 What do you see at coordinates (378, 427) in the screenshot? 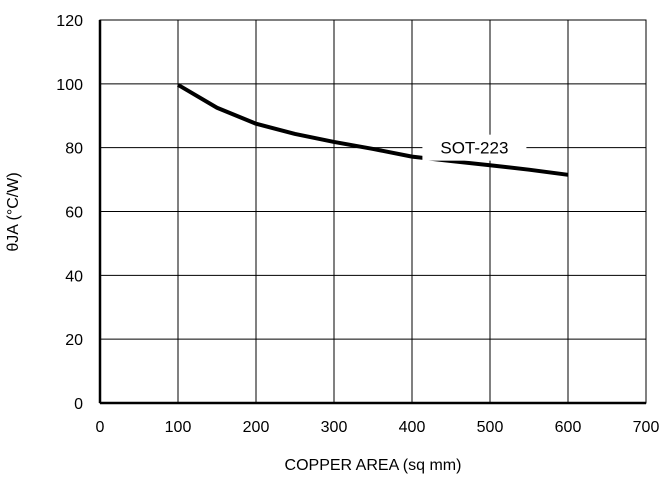
I see `x-tick-labels: 0 100 200 300 400 500 600 700` at bounding box center [378, 427].